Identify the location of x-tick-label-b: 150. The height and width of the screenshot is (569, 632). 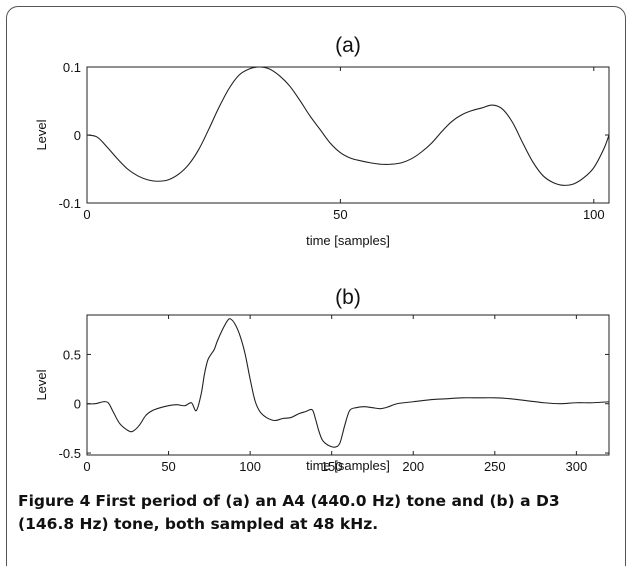
(332, 466).